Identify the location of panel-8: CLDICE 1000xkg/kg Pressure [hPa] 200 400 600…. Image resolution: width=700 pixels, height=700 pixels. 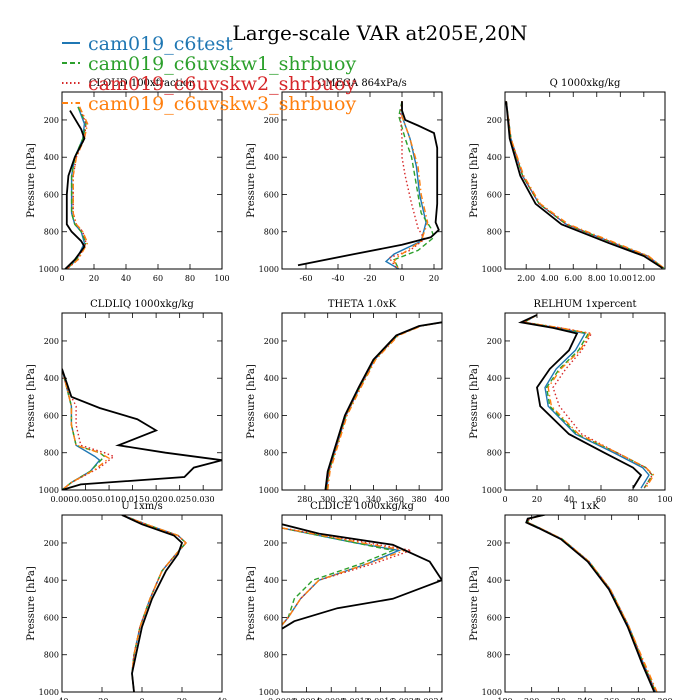
(345, 600).